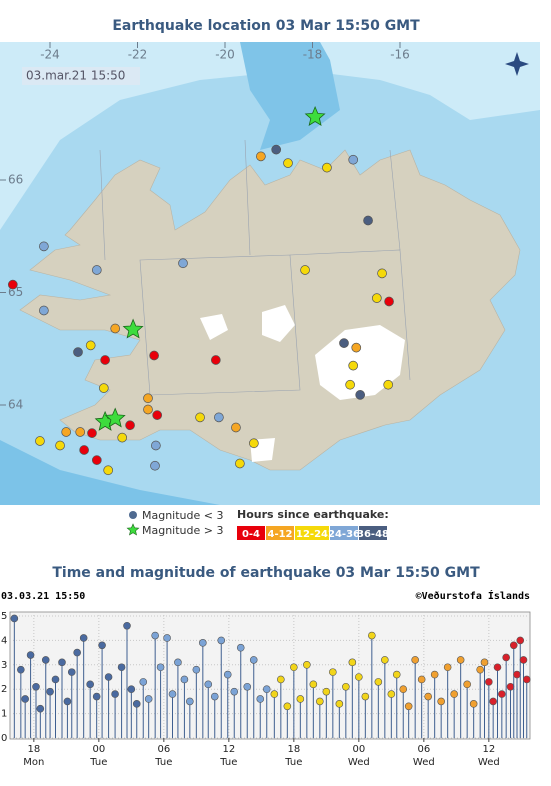 The height and width of the screenshot is (786, 551). Describe the element at coordinates (517, 64) in the screenshot. I see `compass-icon` at that location.